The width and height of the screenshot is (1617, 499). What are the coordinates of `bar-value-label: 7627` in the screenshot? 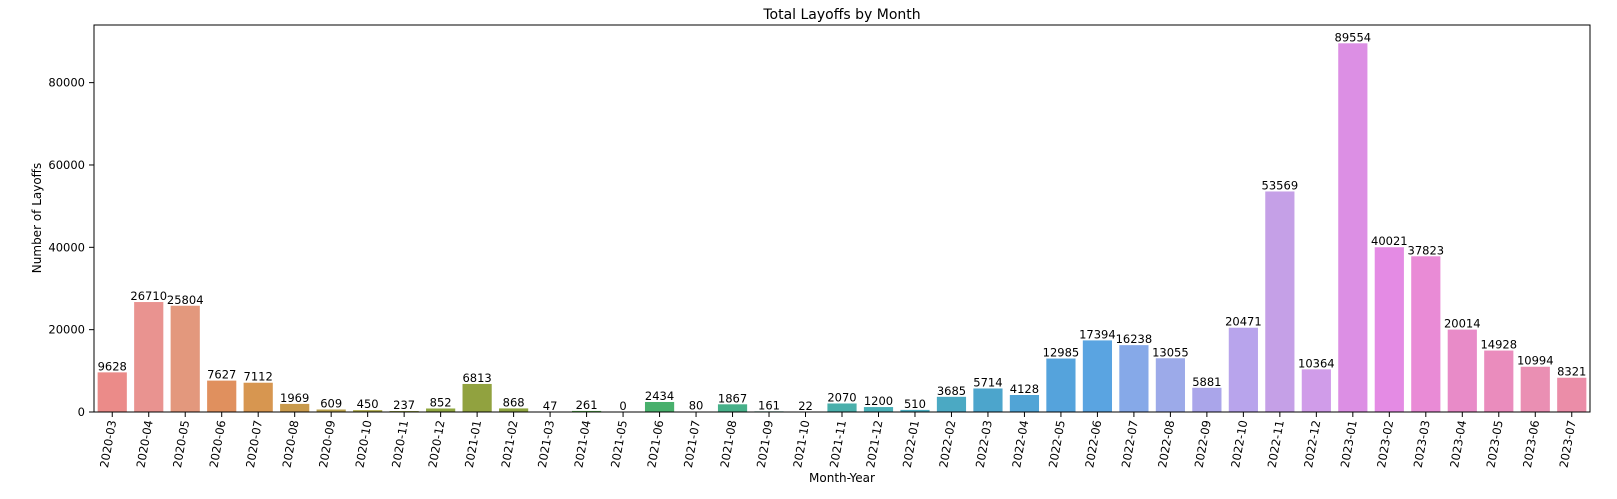 It's located at (221, 375).